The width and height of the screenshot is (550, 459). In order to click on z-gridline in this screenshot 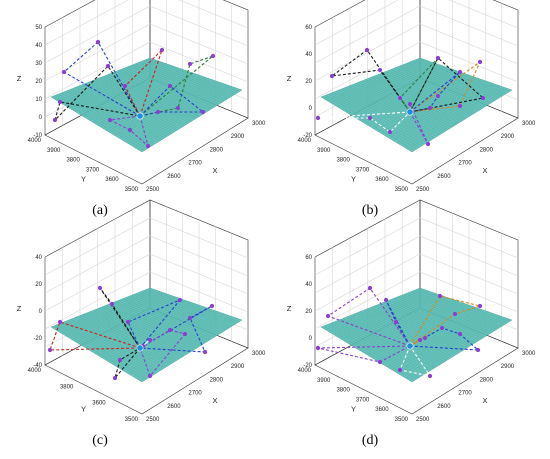, I will do `click(146, 264)`.